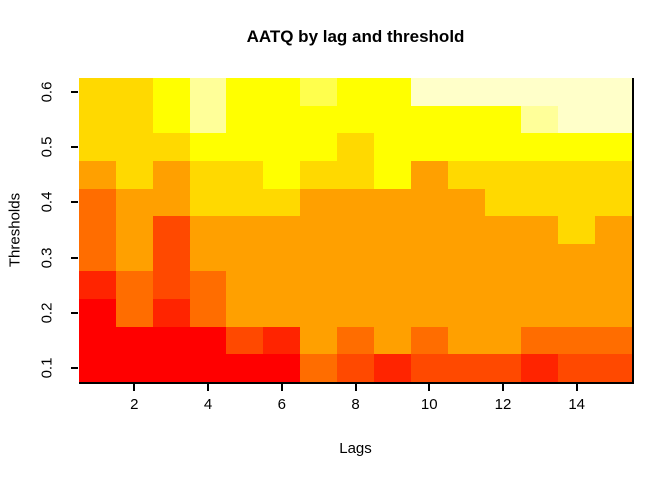 The height and width of the screenshot is (480, 672). What do you see at coordinates (355, 36) in the screenshot?
I see `chart-title: AATQ by lag and threshold` at bounding box center [355, 36].